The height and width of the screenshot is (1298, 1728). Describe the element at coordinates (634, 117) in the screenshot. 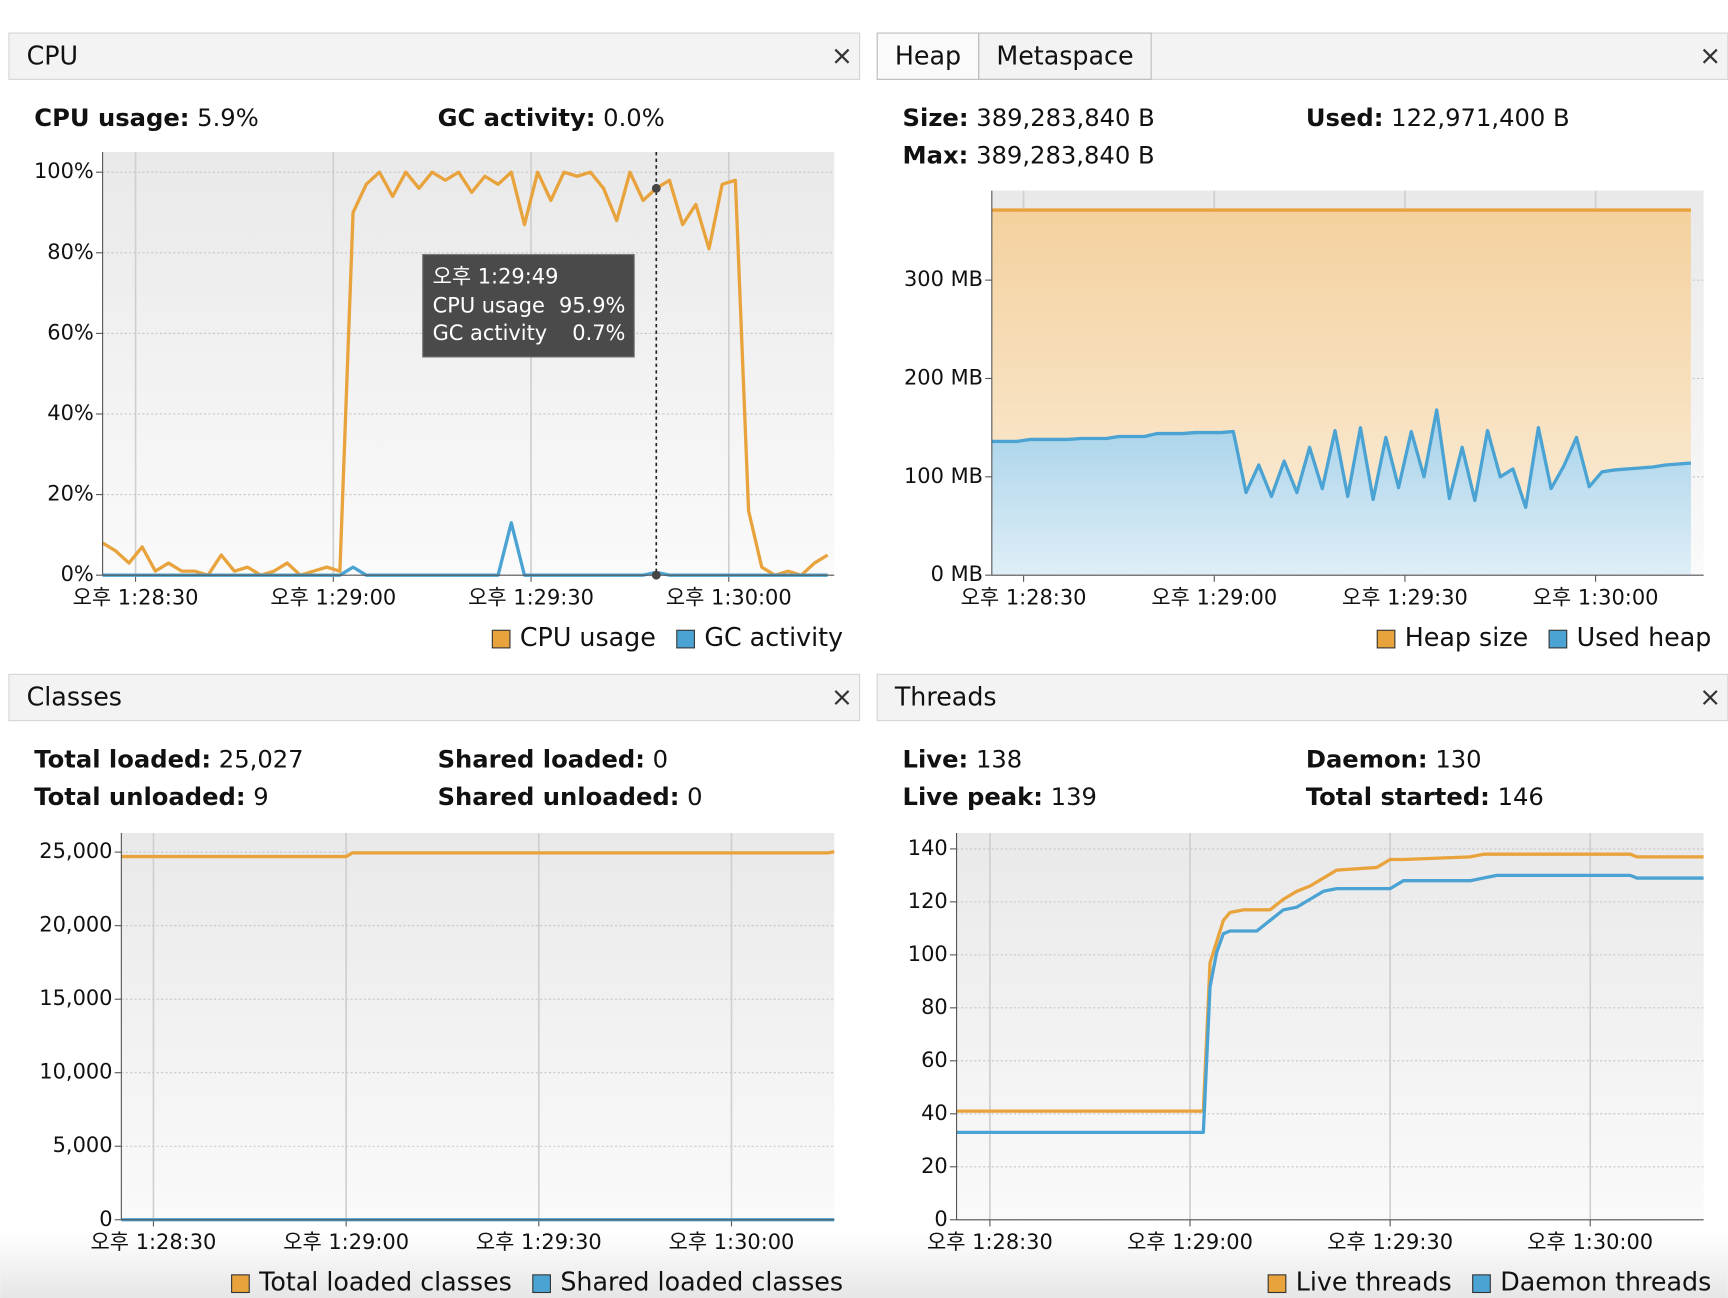

I see `stat-value: 0.0%` at that location.